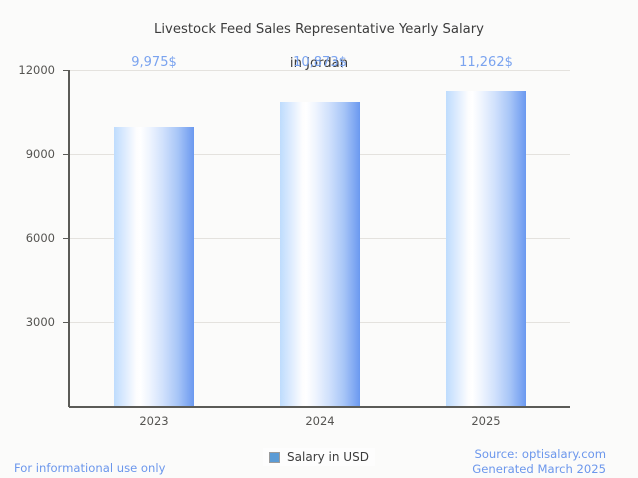 Image resolution: width=638 pixels, height=478 pixels. I want to click on bar-value-label-2023: 9,975$, so click(154, 62).